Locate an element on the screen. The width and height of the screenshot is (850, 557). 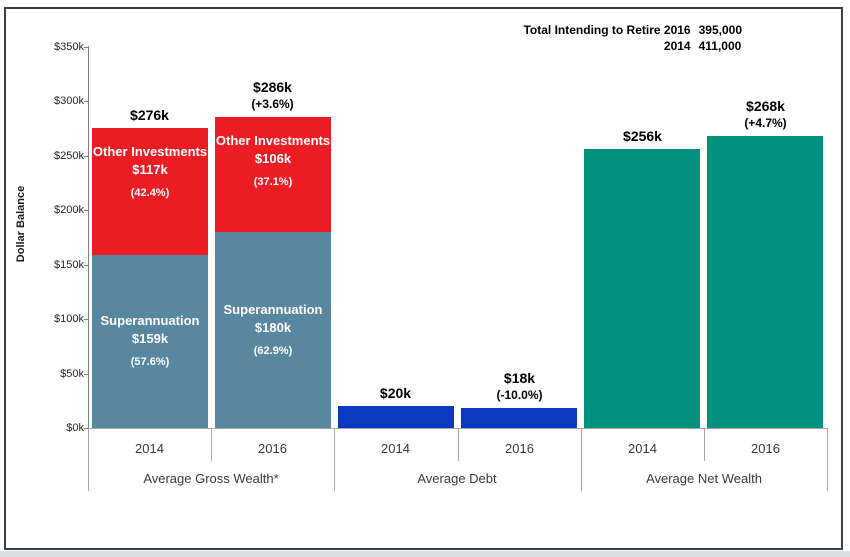
bar-total-label: $268k is located at coordinates (765, 106).